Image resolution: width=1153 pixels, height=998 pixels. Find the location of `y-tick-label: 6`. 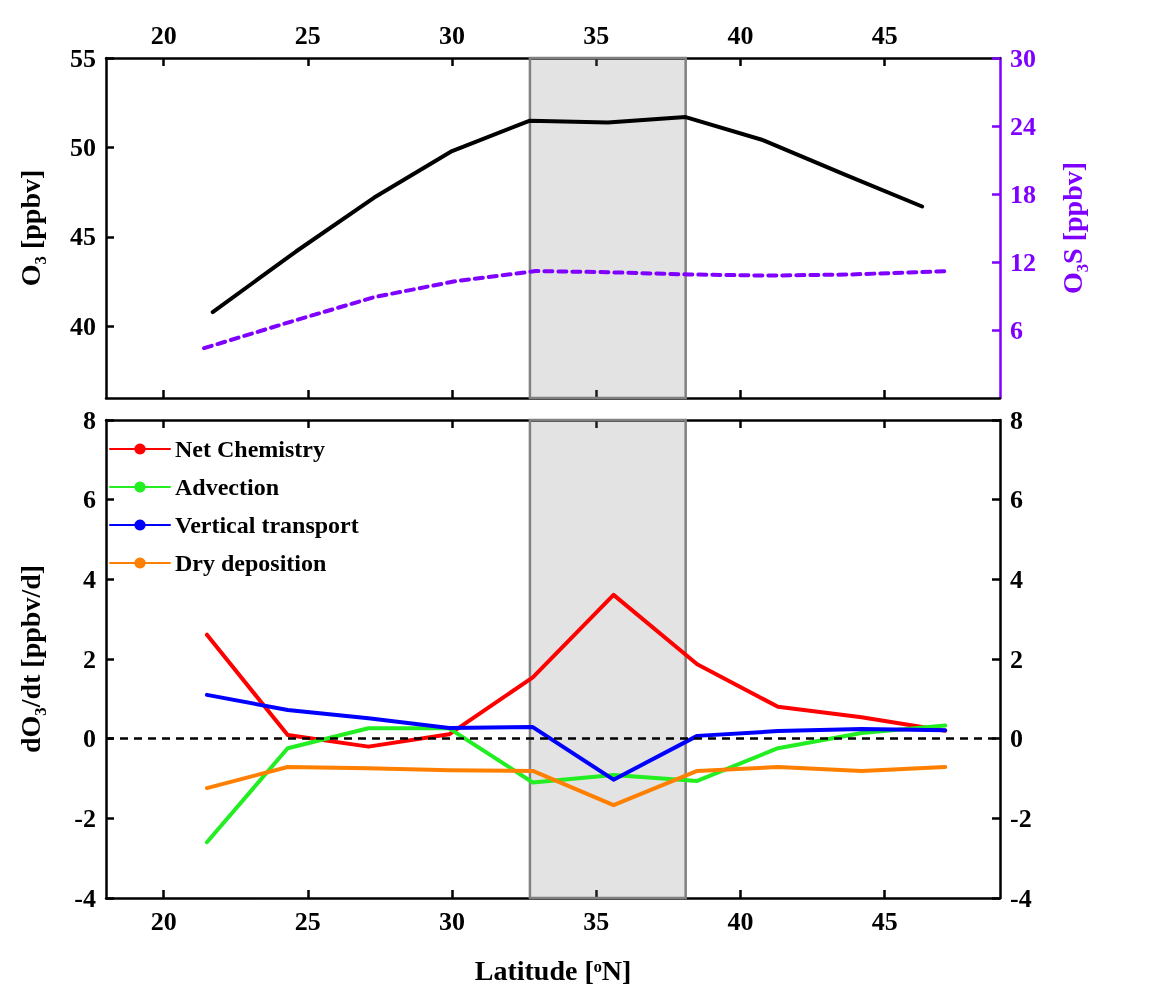

y-tick-label: 6 is located at coordinates (89, 500).